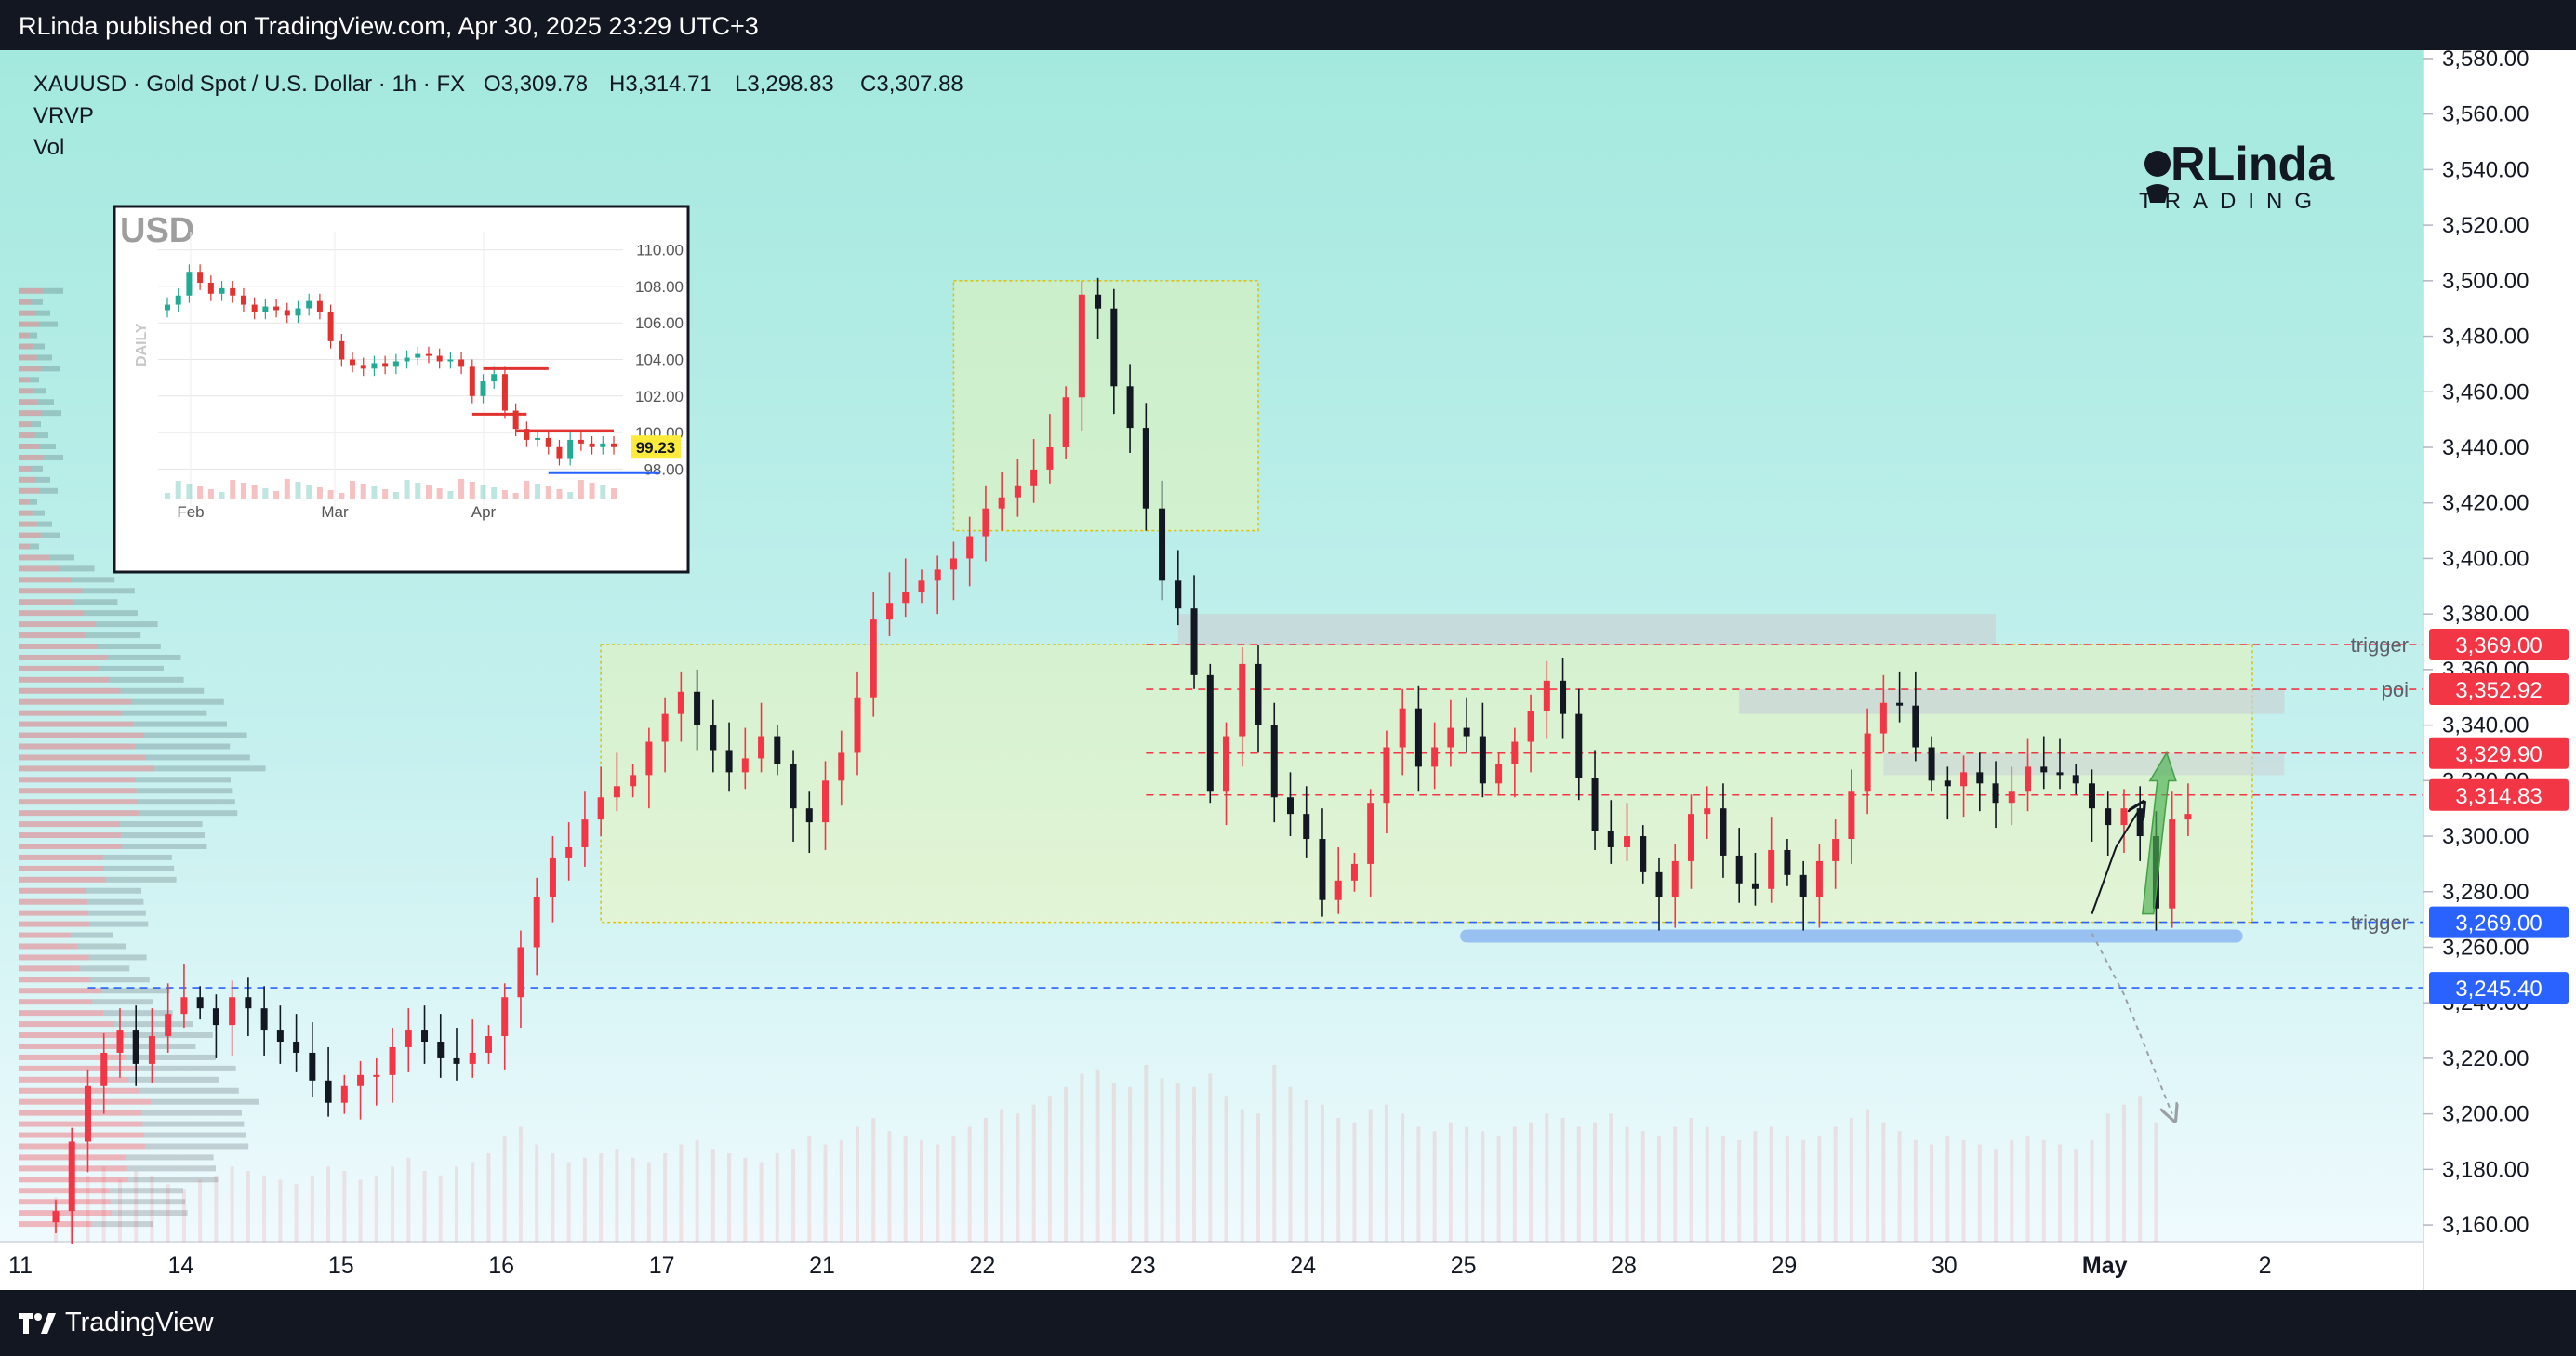  I want to click on level-trigger-label: trigger, so click(2380, 645).